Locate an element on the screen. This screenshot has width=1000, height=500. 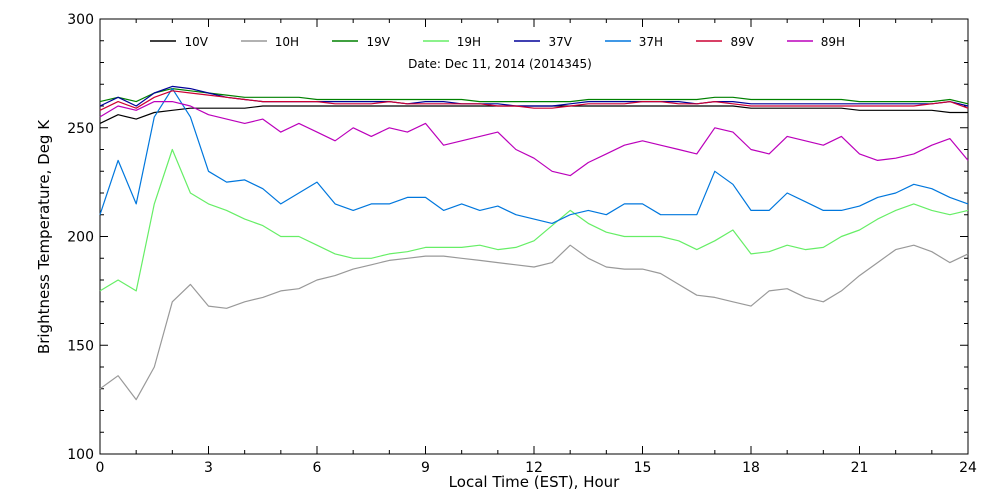
legend-label: 10V is located at coordinates (197, 42).